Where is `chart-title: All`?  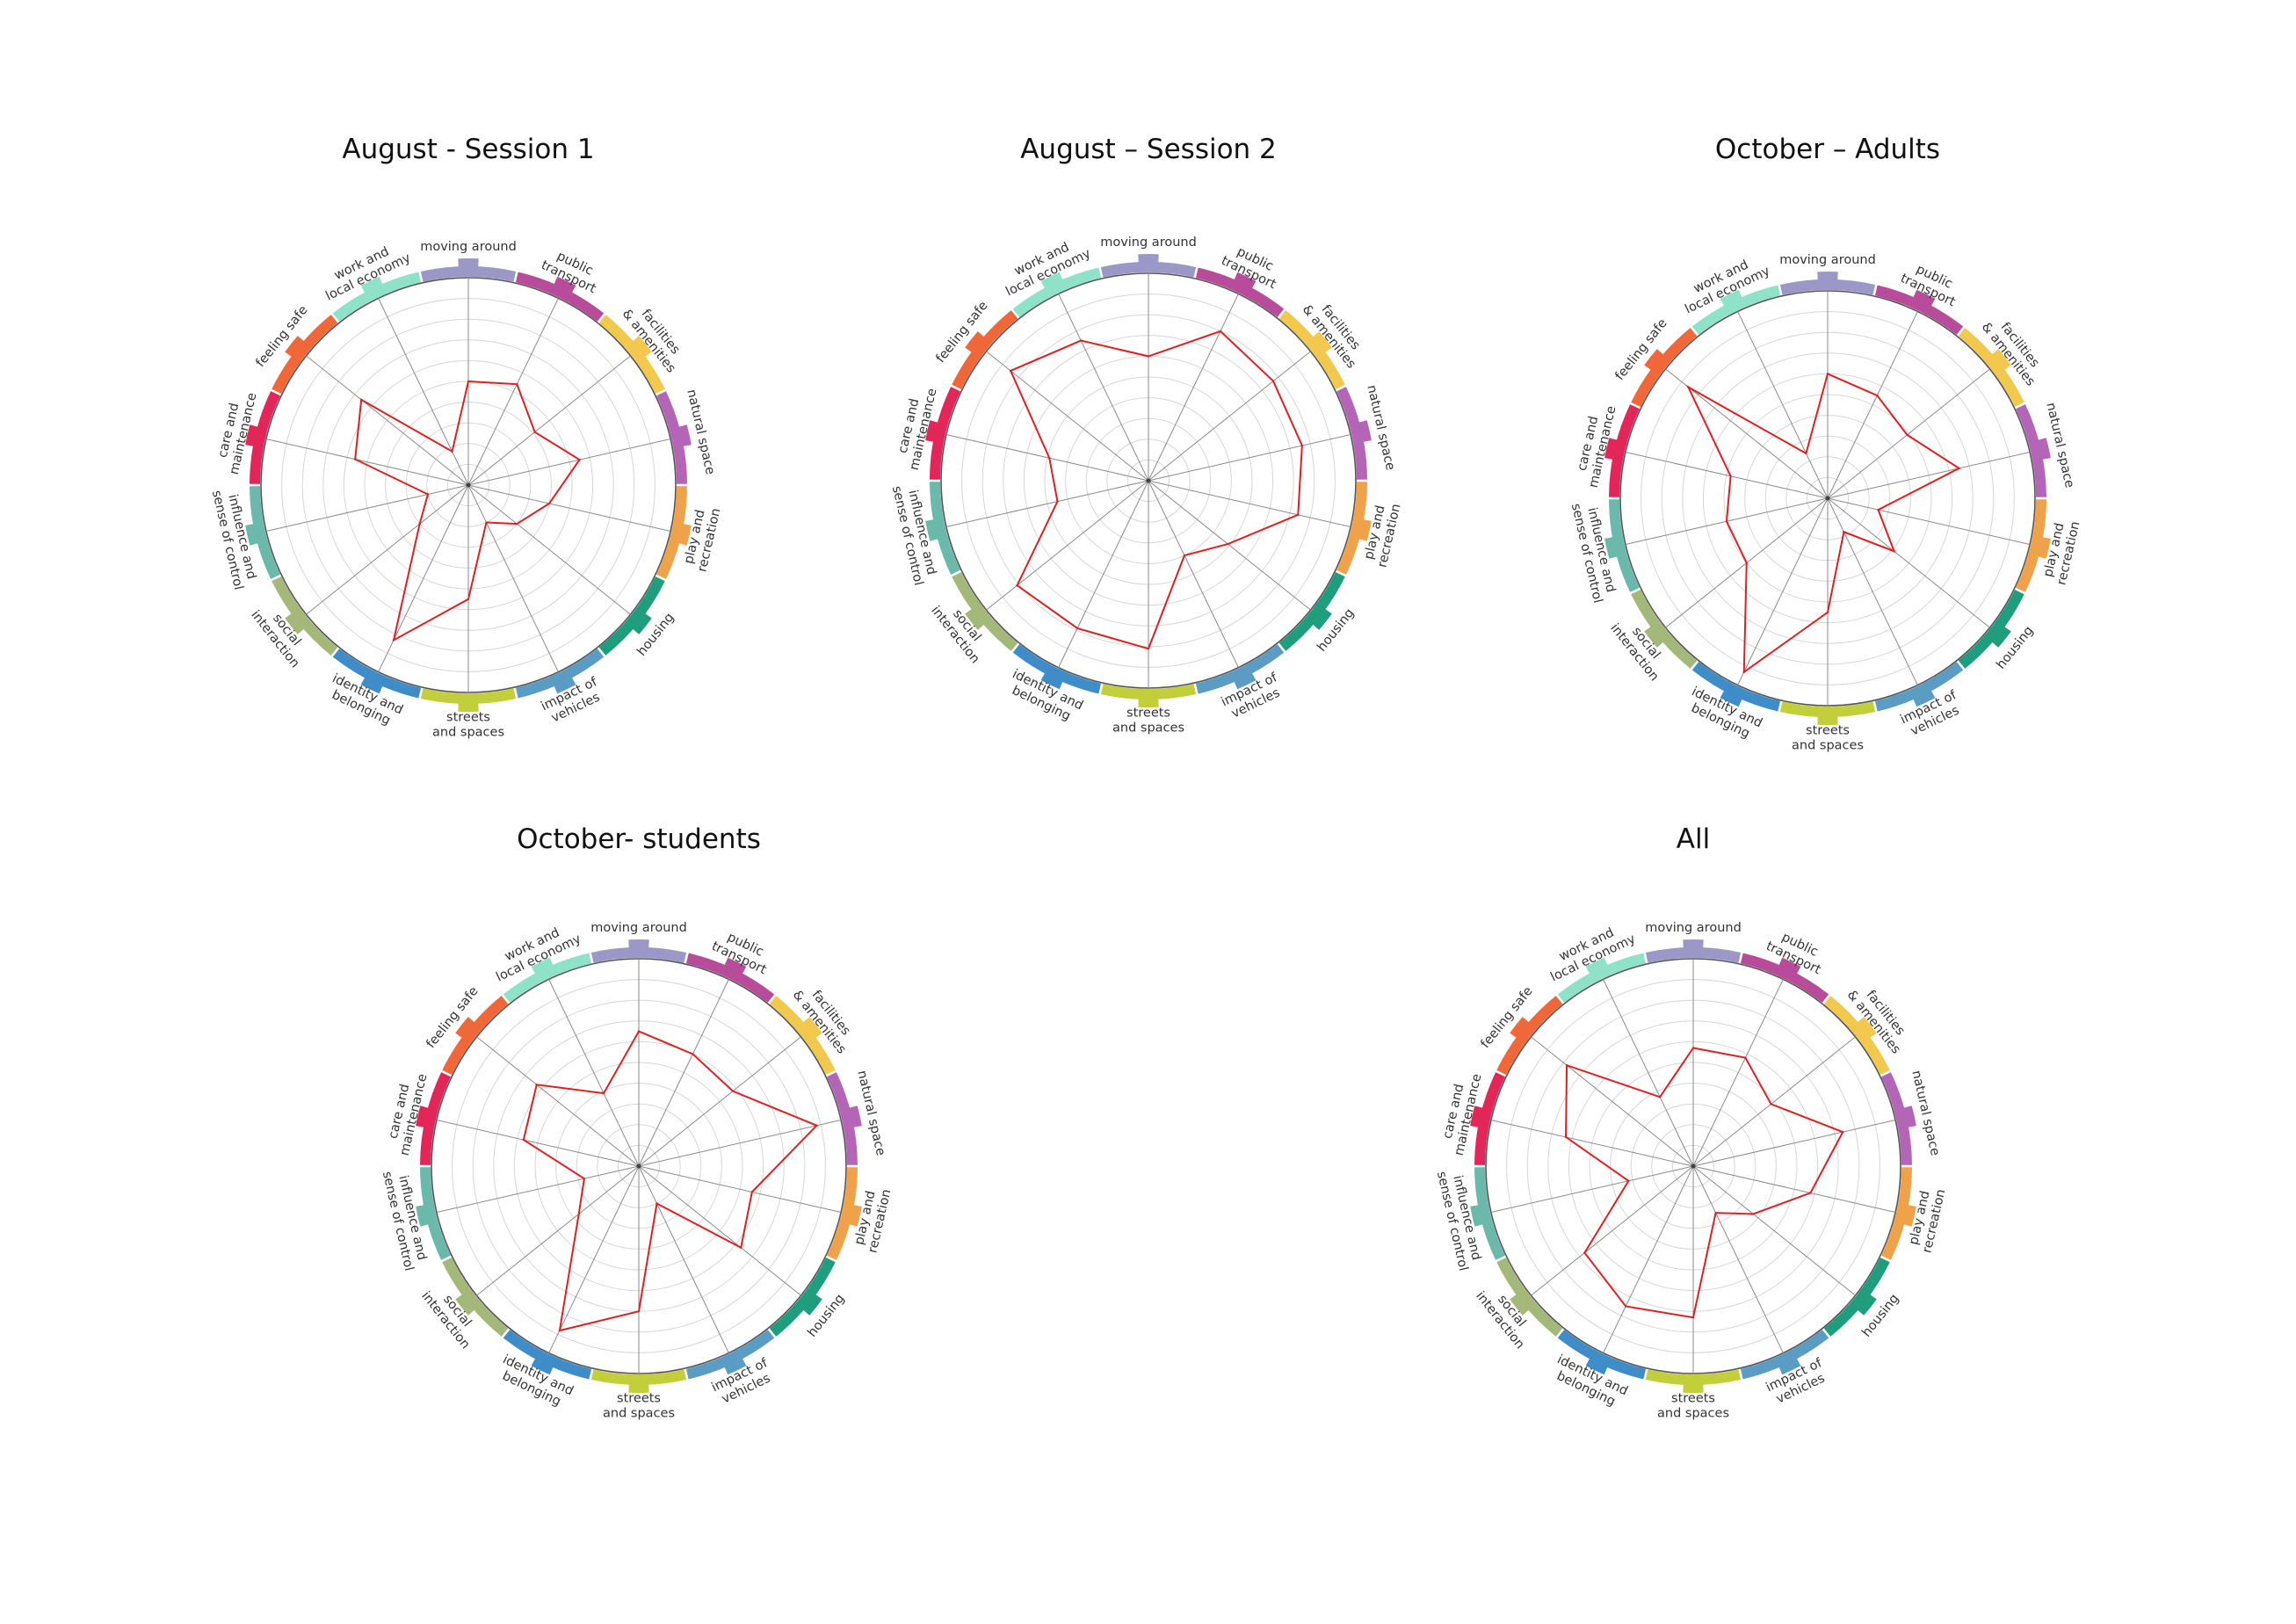
chart-title: All is located at coordinates (1693, 839).